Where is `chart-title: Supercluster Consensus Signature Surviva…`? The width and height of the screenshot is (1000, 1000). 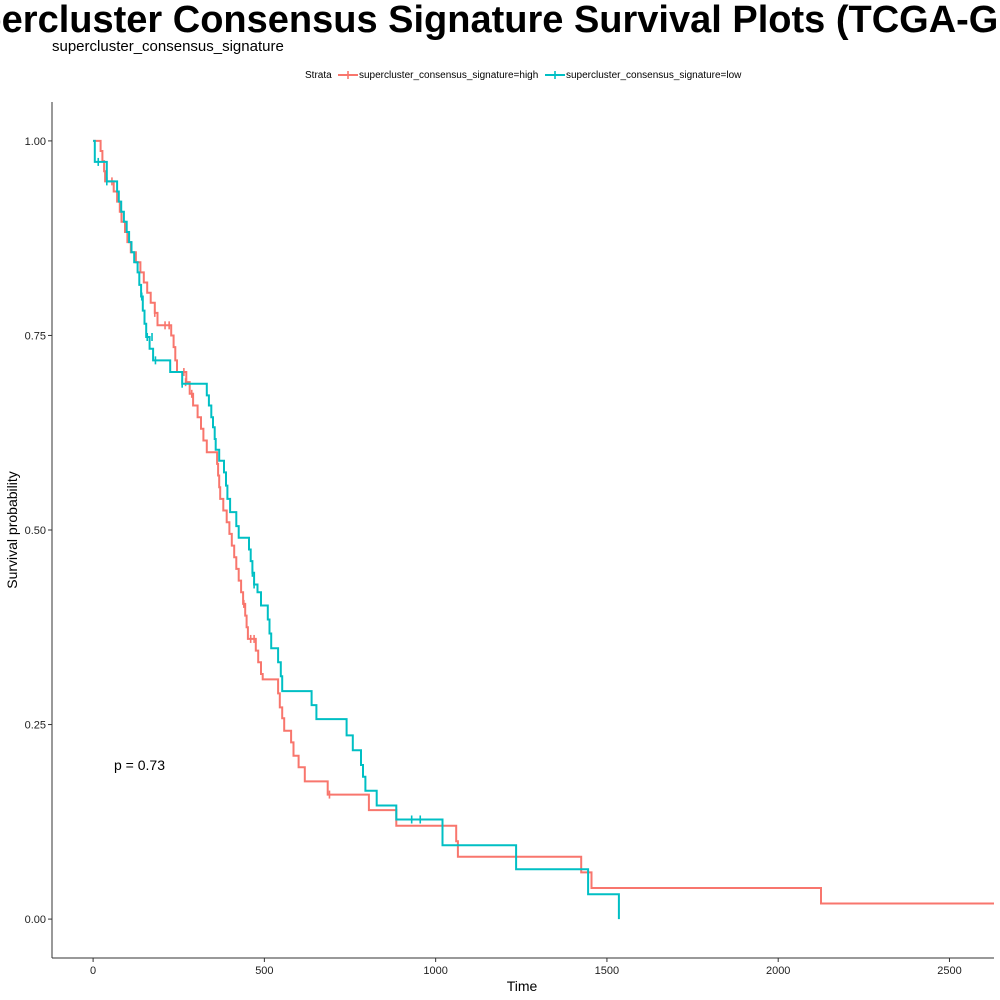 chart-title: Supercluster Consensus Signature Surviva… is located at coordinates (500, 20).